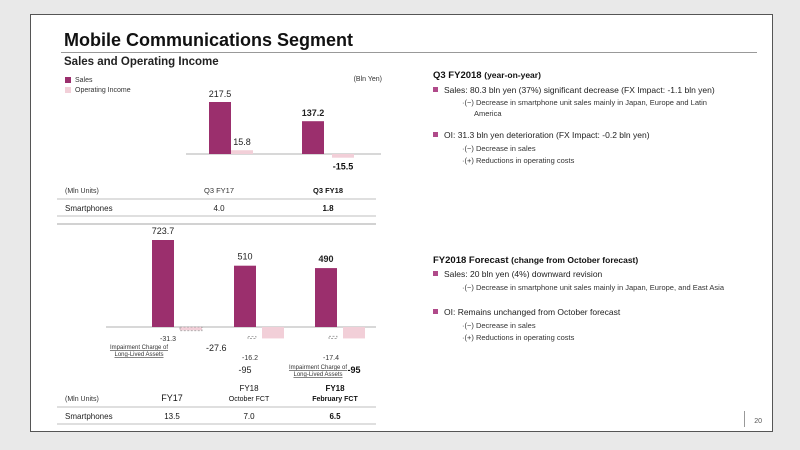 The width and height of the screenshot is (800, 450). What do you see at coordinates (219, 190) in the screenshot?
I see `category-label-q3fy17: Q3 FY17` at bounding box center [219, 190].